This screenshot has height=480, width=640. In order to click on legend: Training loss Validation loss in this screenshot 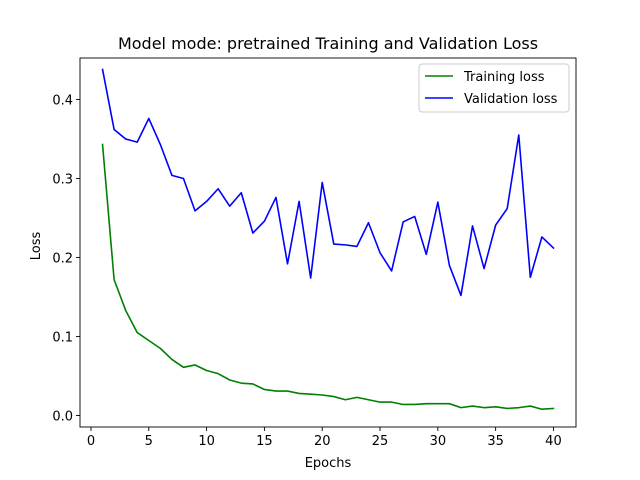, I will do `click(494, 88)`.